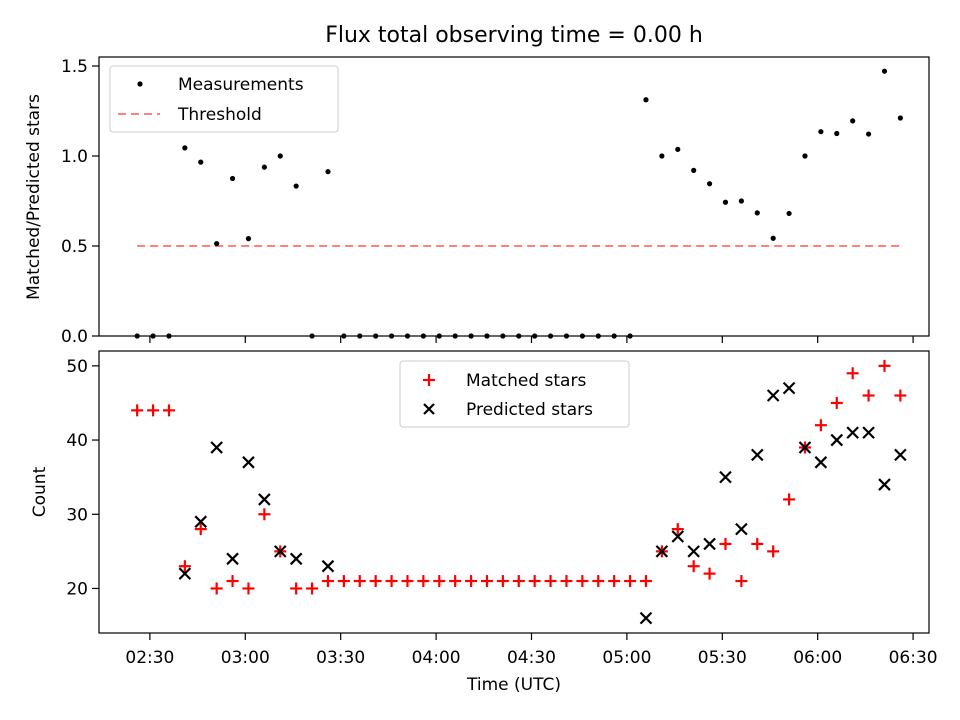  Describe the element at coordinates (817, 658) in the screenshot. I see `bottom-x-tick-label: 06:00` at that location.